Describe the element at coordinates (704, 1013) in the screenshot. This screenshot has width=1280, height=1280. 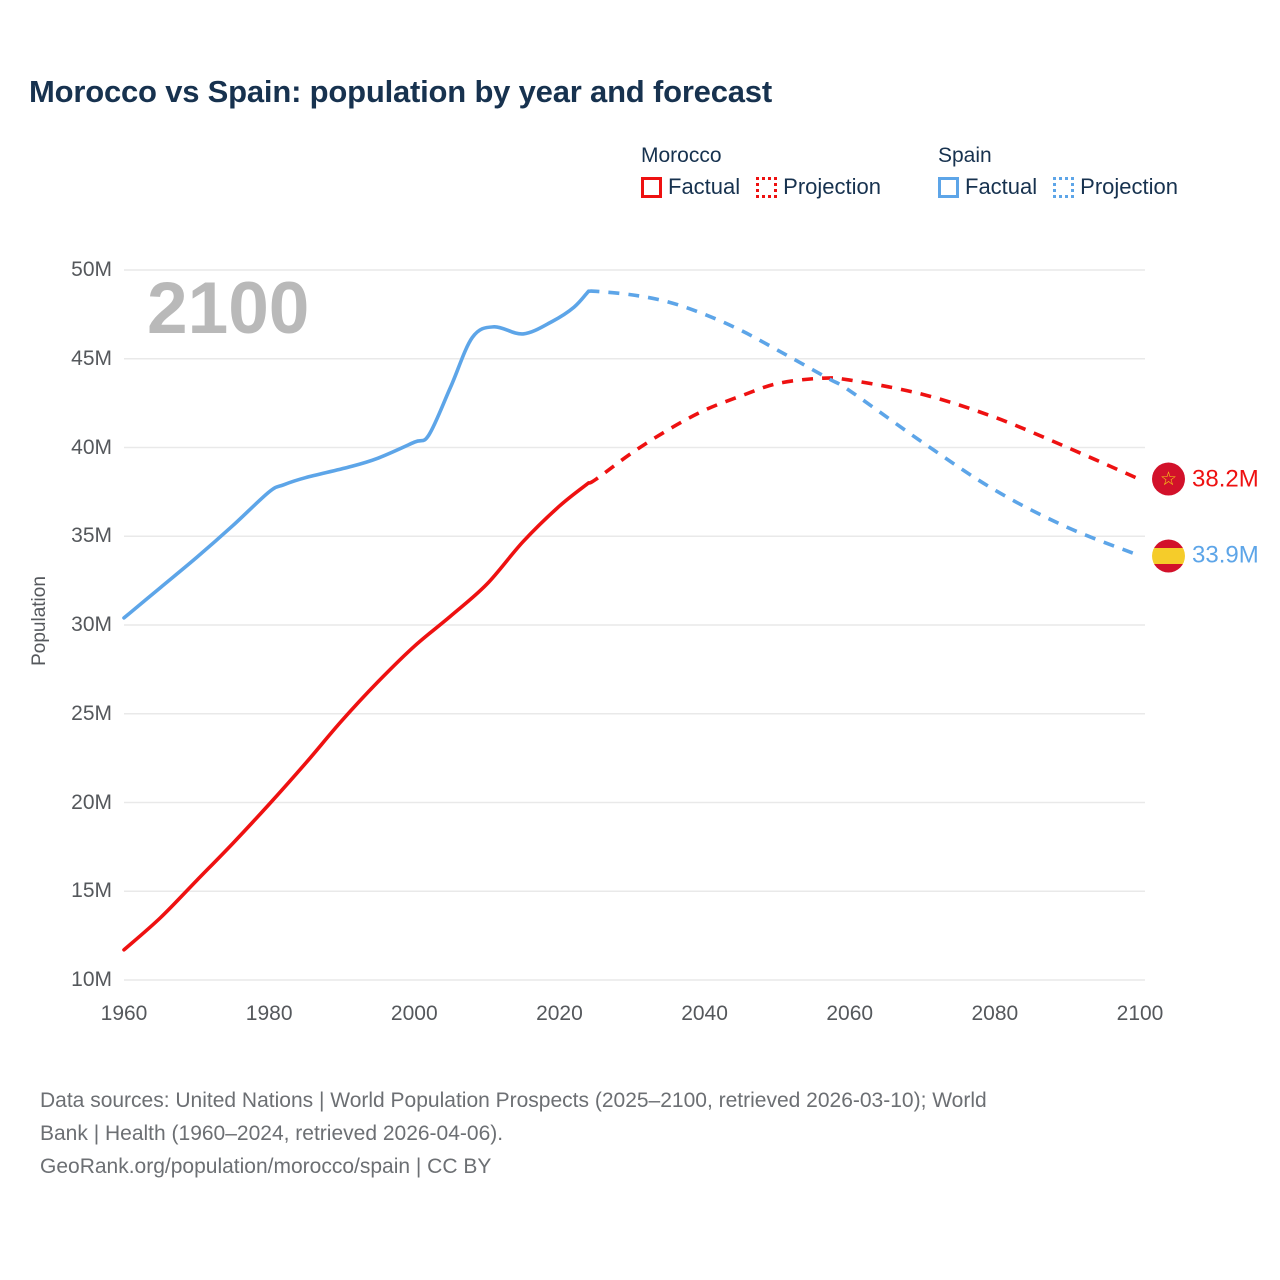
I see `x-tick-label: 2040` at that location.